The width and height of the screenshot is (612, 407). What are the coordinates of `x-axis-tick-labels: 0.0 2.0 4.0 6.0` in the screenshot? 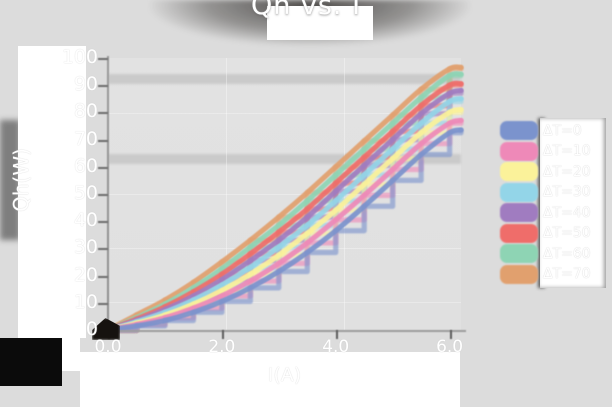 It's located at (306, 350).